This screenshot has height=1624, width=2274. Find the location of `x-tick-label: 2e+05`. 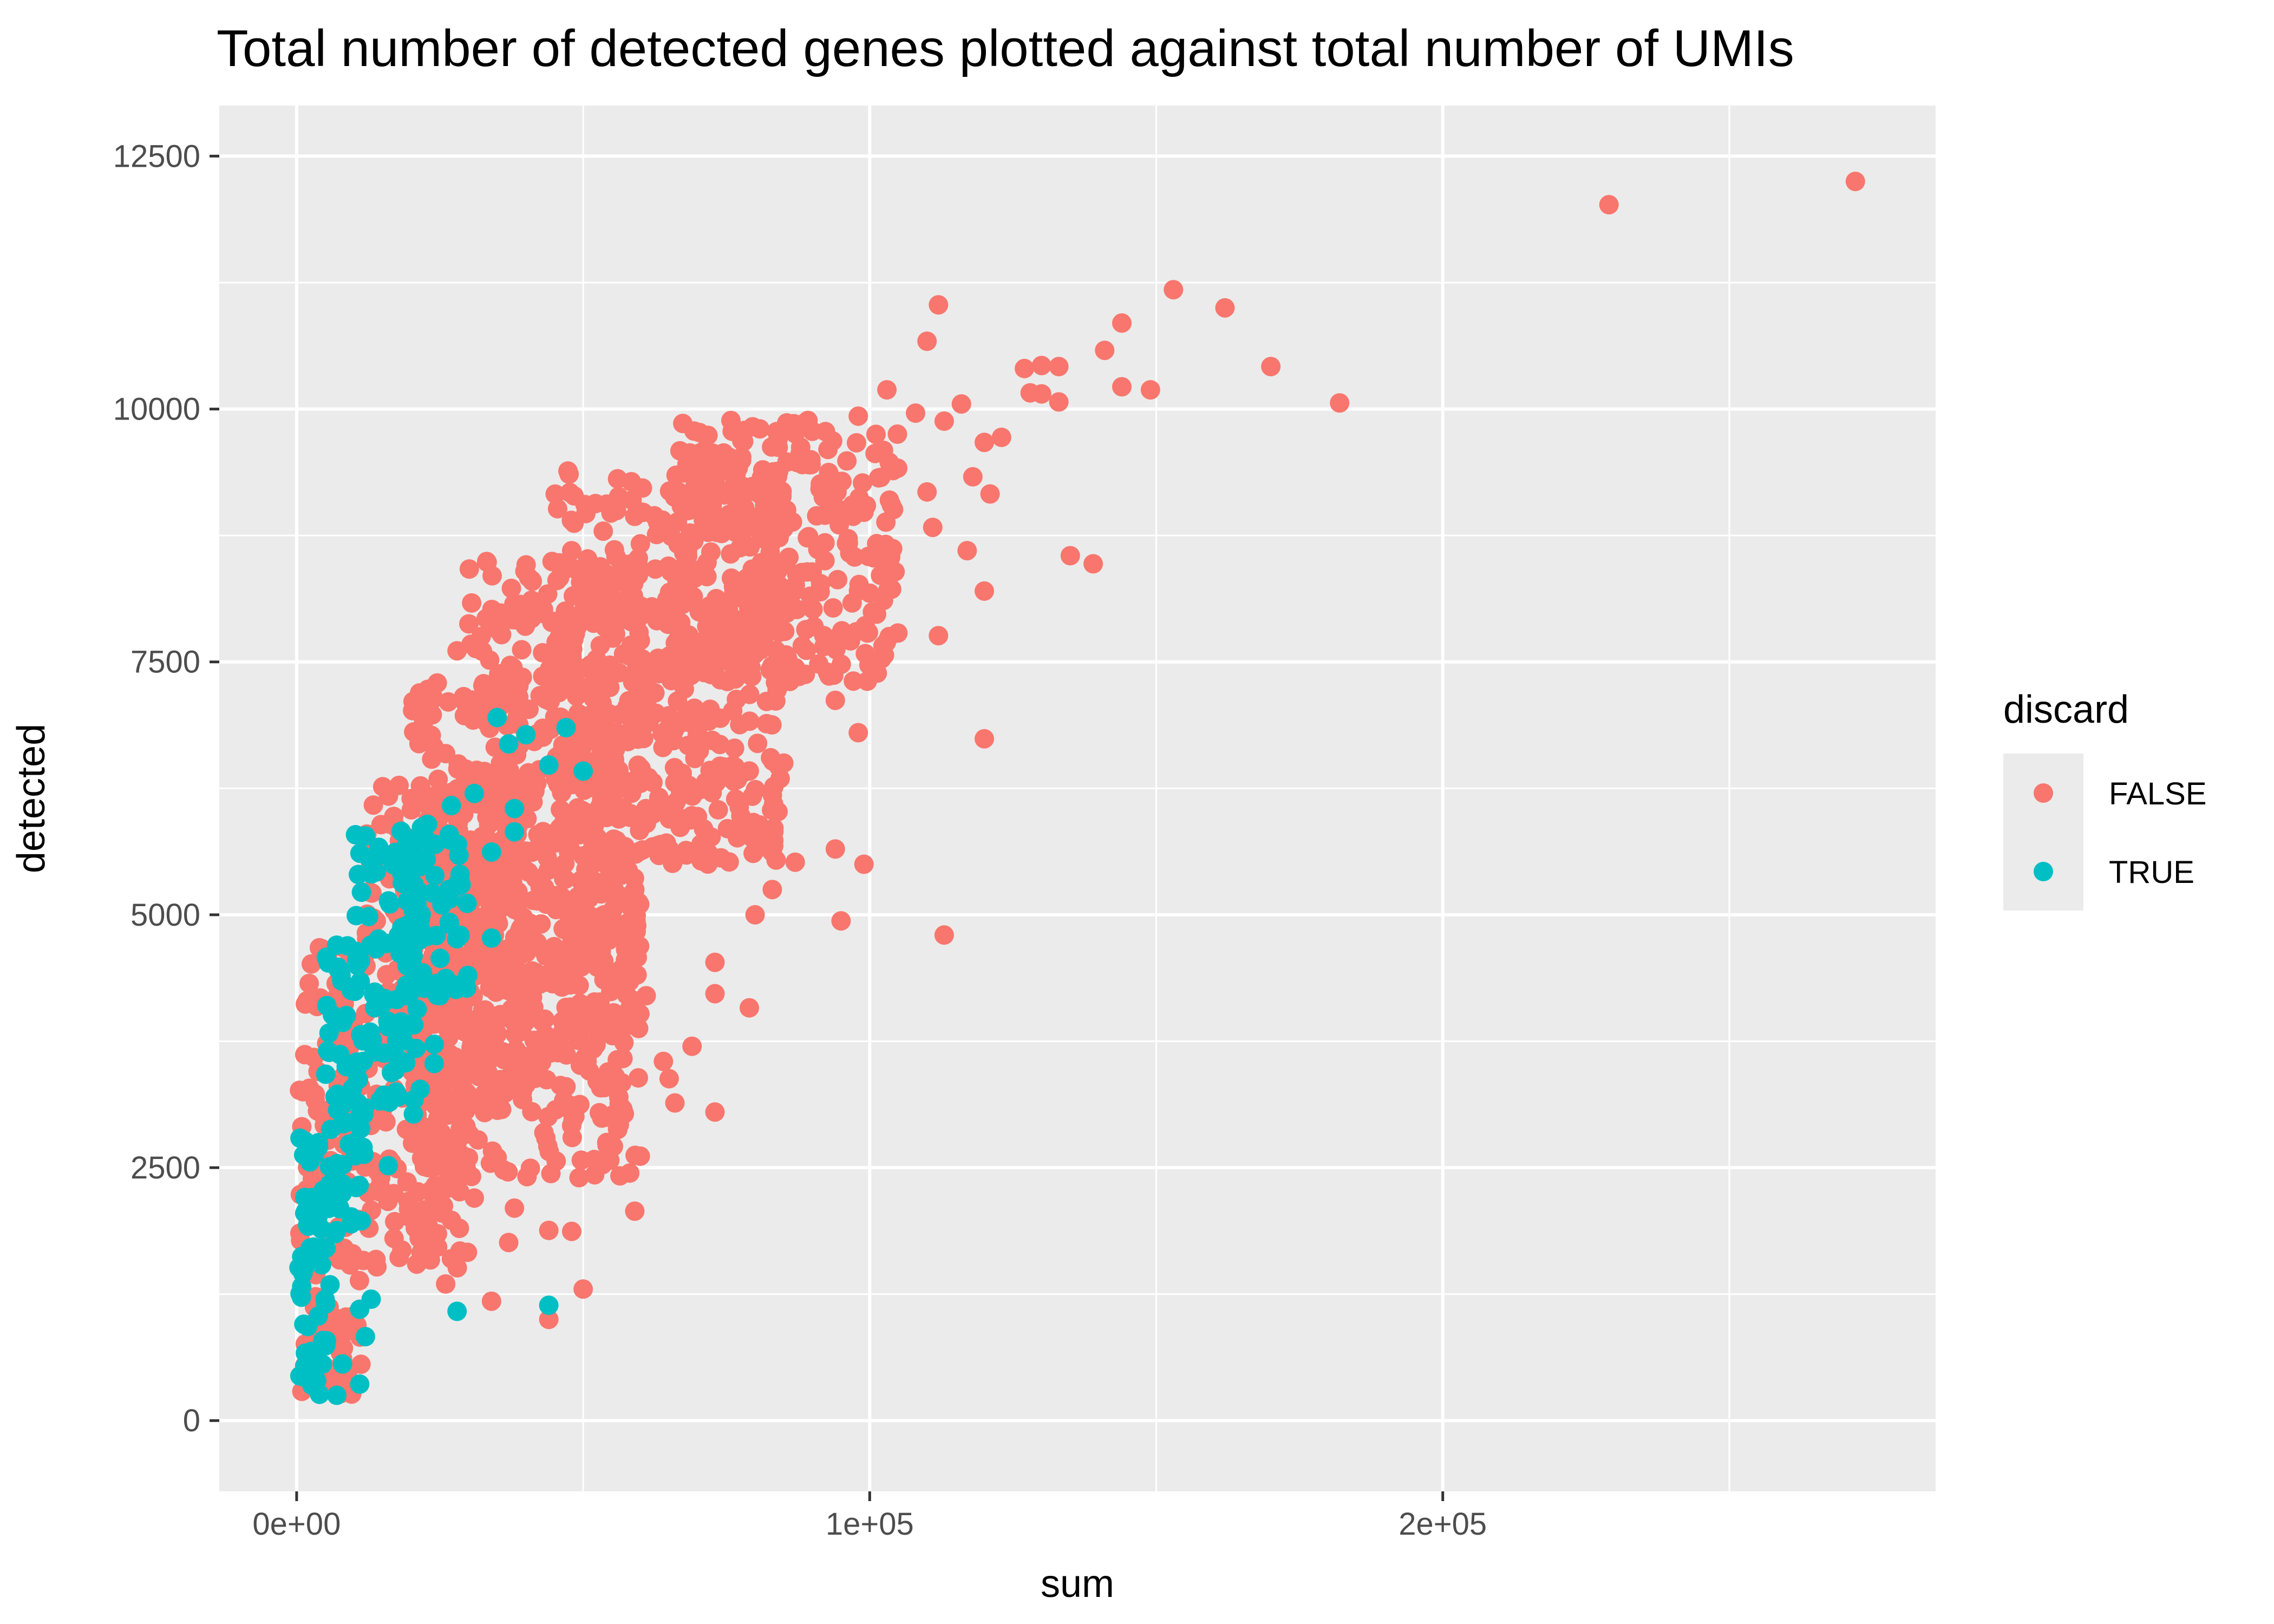

x-tick-label: 2e+05 is located at coordinates (1443, 1525).